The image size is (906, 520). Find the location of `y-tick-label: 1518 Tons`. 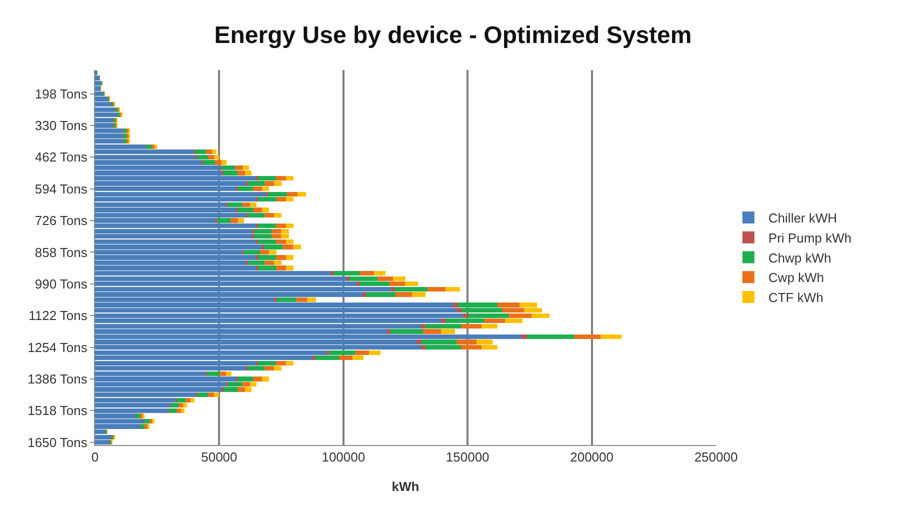

y-tick-label: 1518 Tons is located at coordinates (58, 410).